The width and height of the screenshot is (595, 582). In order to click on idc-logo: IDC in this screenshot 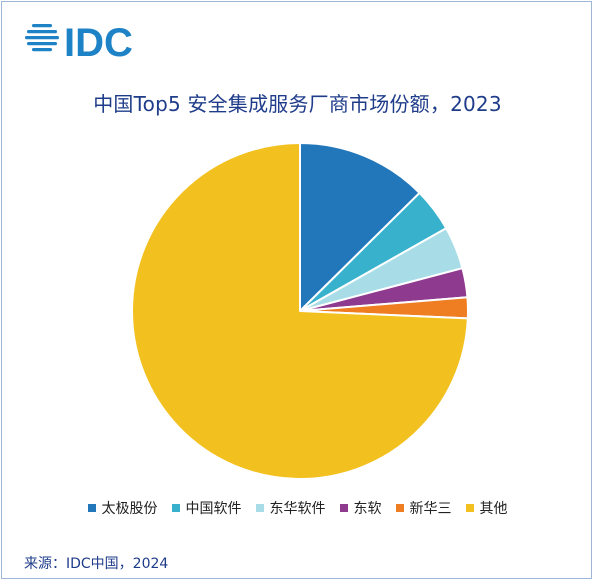, I will do `click(79, 42)`.